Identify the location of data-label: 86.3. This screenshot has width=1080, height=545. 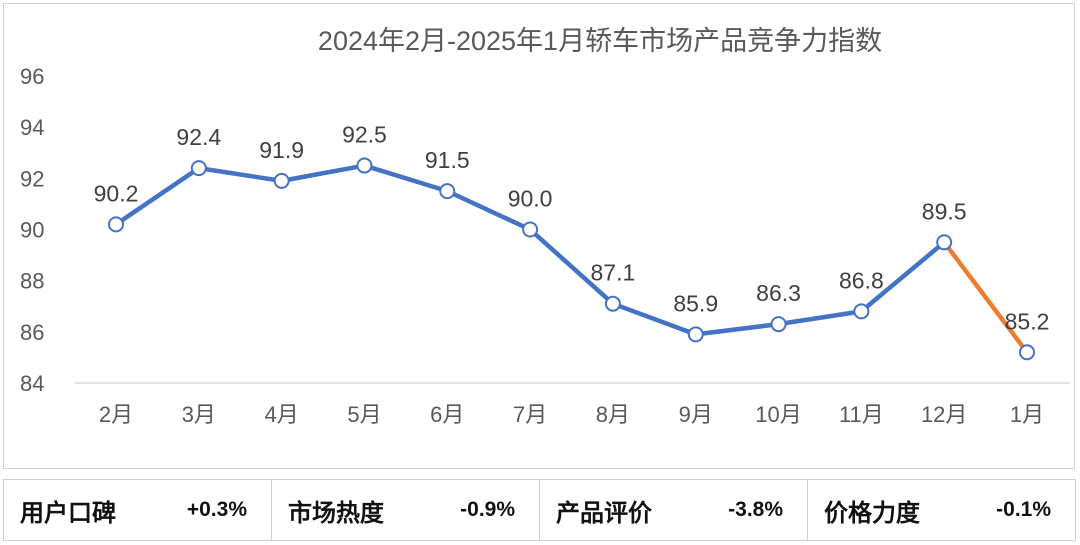
(778, 293).